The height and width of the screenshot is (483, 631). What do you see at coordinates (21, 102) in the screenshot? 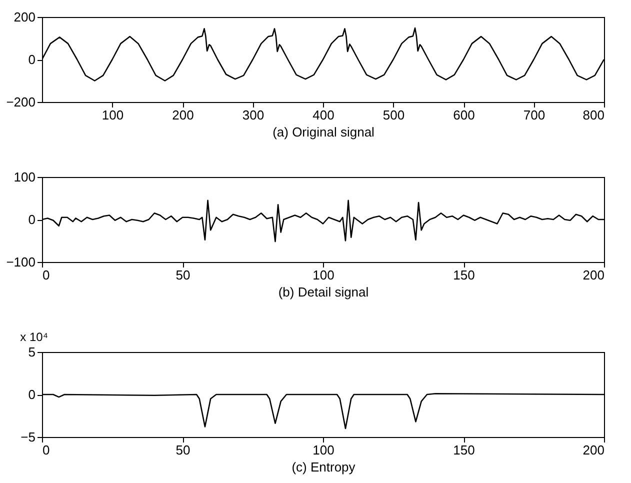
I see `y-tick-label: −200` at bounding box center [21, 102].